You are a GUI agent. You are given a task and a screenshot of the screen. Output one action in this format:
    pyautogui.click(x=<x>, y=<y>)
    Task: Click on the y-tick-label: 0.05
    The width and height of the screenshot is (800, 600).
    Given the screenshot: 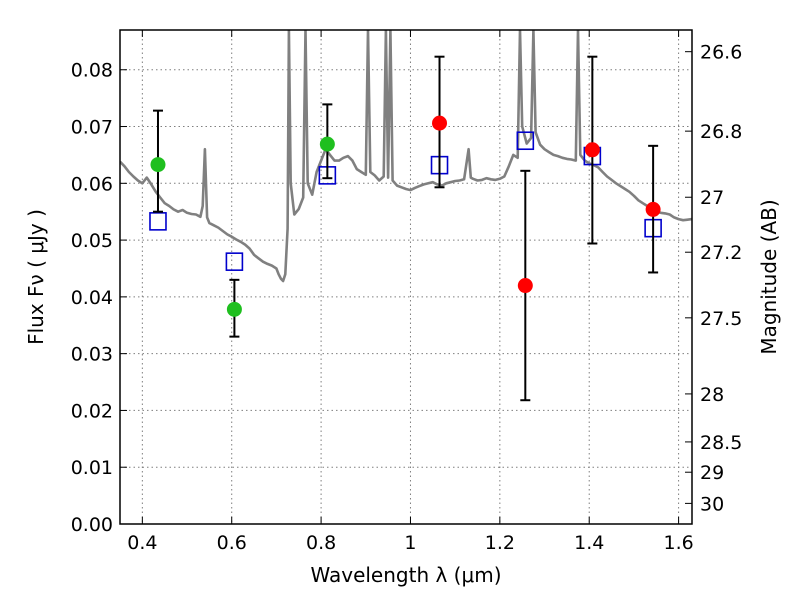 What is the action you would take?
    pyautogui.click(x=92, y=241)
    